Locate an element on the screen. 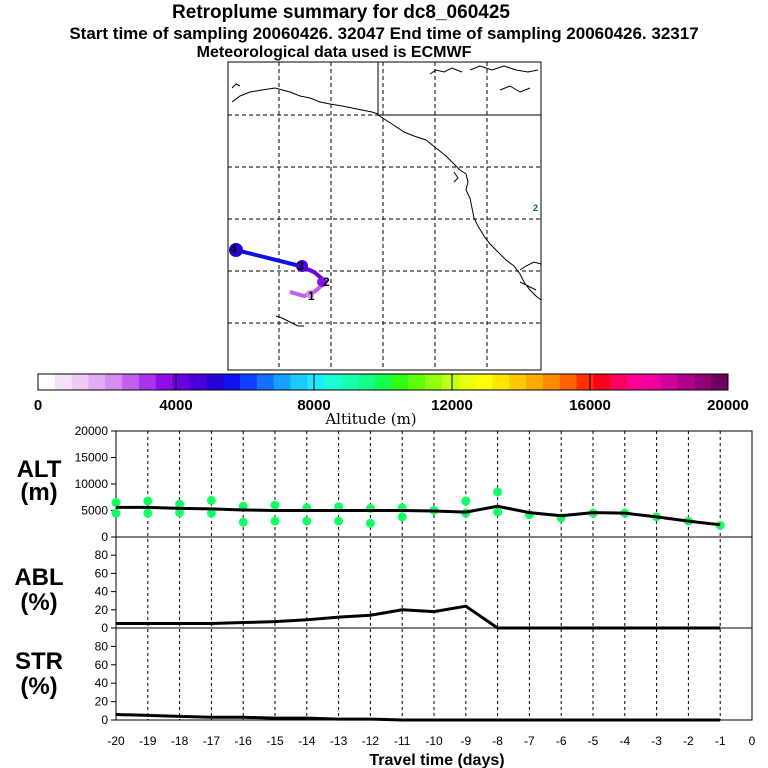 The height and width of the screenshot is (768, 768). abl-panel-units: (%) is located at coordinates (38, 602).